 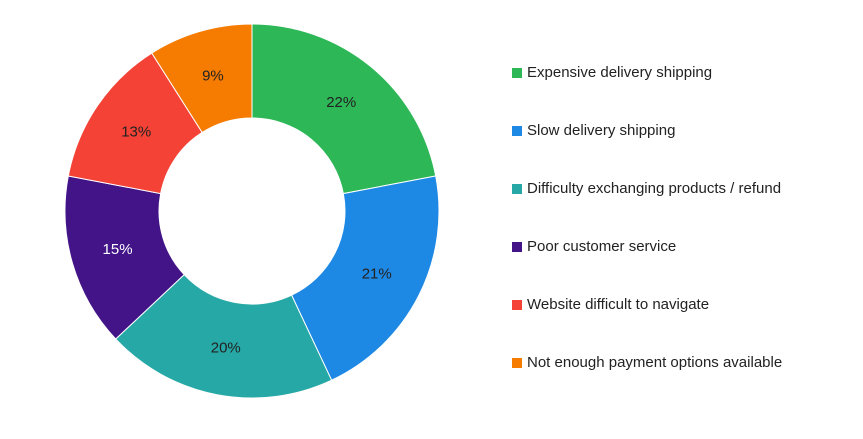 What do you see at coordinates (136, 131) in the screenshot?
I see `data-label: 13%` at bounding box center [136, 131].